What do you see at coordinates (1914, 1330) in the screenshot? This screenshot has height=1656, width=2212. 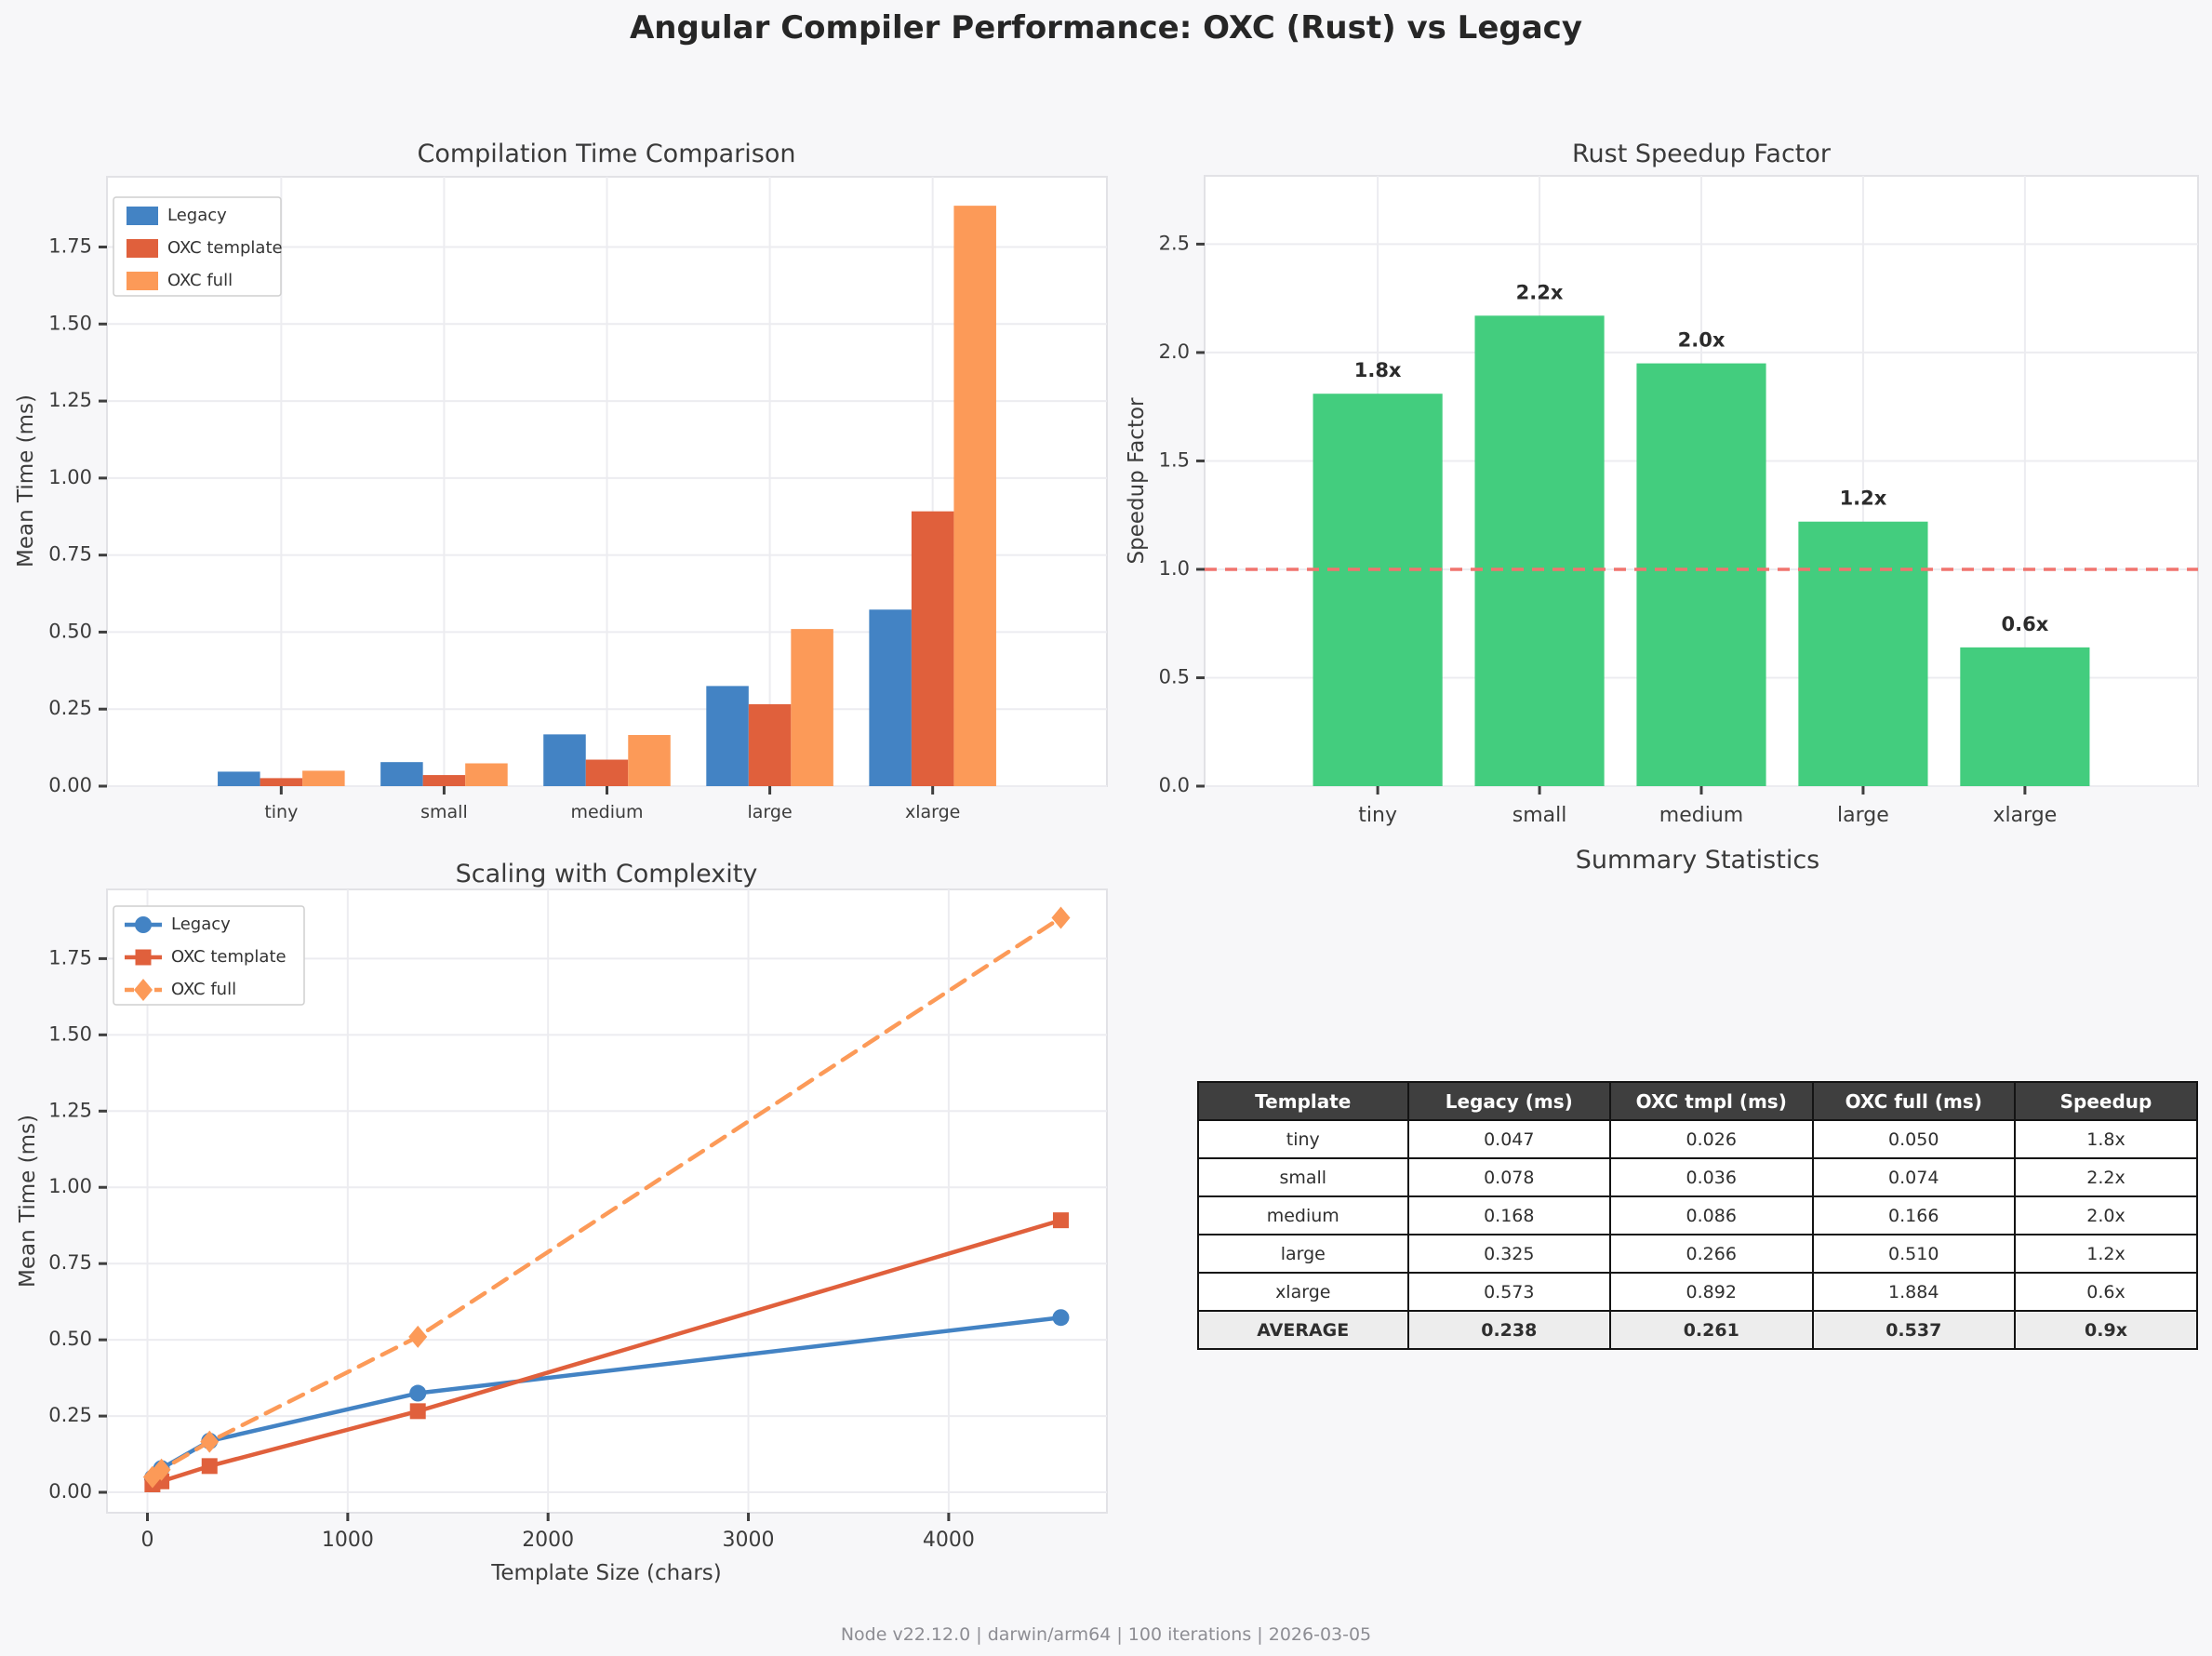 I see `table-cell: 0.537` at bounding box center [1914, 1330].